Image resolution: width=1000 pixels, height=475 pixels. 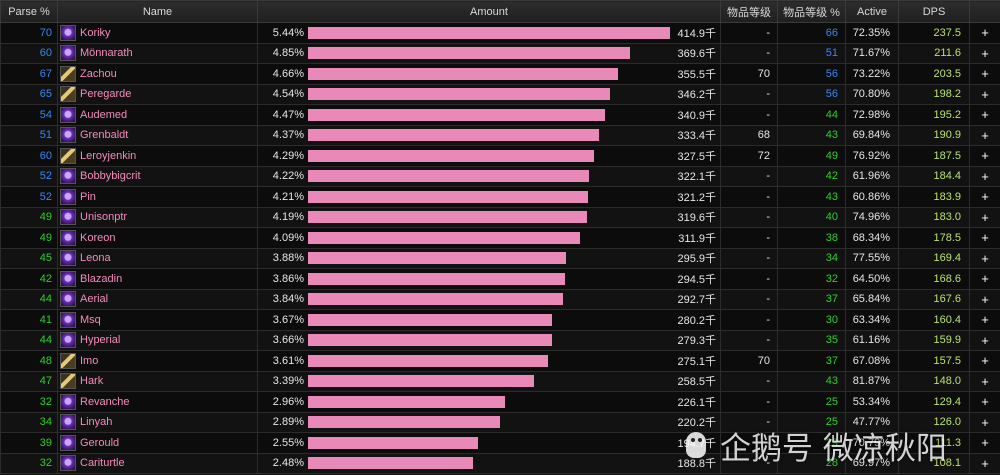 What do you see at coordinates (110, 176) in the screenshot?
I see `player-name-link: Bobbybigcrit` at bounding box center [110, 176].